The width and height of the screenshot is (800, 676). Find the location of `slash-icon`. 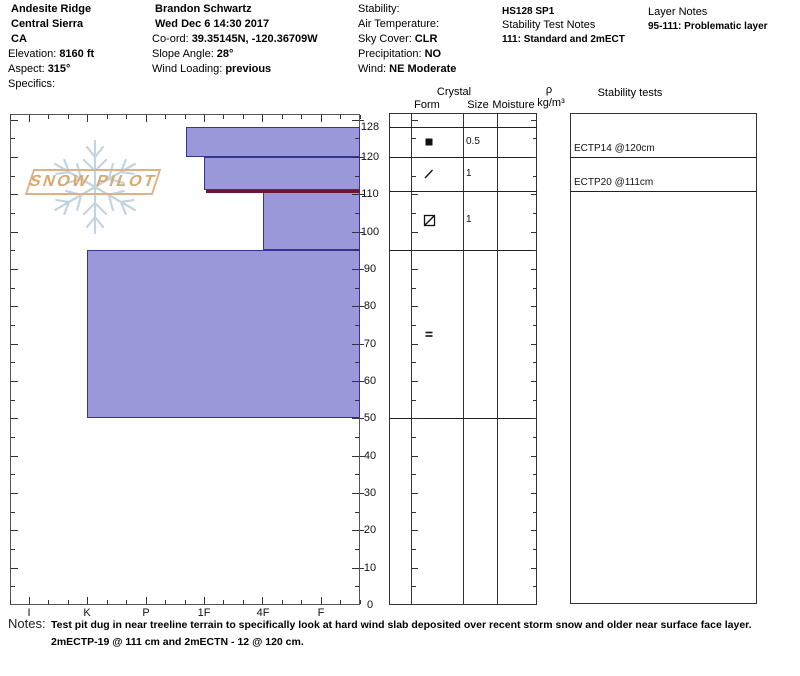

slash-icon is located at coordinates (429, 174).